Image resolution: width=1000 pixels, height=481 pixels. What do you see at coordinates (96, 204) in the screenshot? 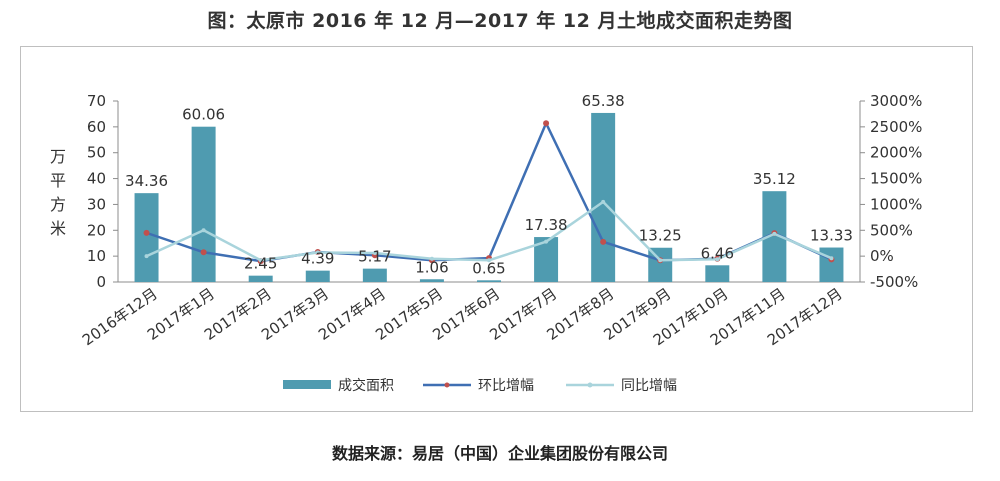
I see `y-tick-label: 30` at bounding box center [96, 204].